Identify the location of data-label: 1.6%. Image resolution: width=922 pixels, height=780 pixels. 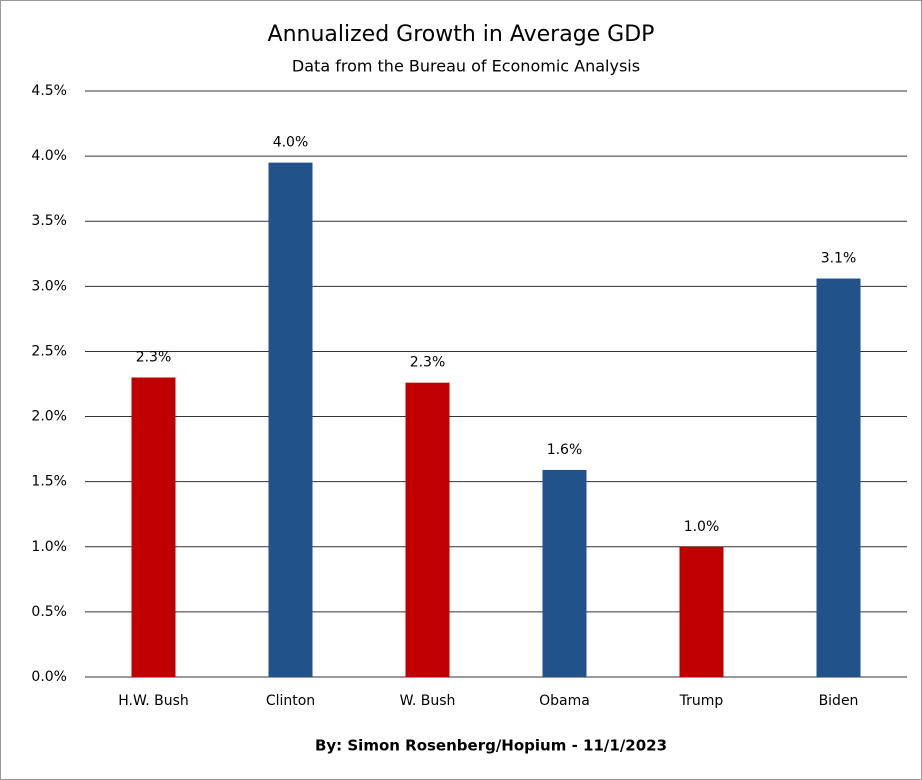
(565, 450).